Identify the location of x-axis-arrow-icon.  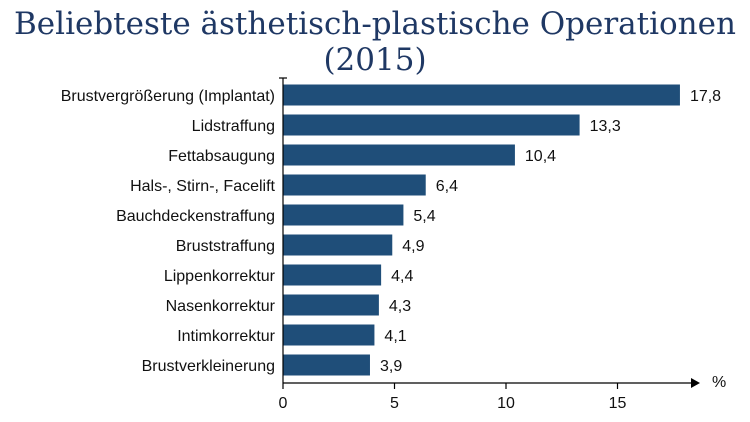
(695, 383).